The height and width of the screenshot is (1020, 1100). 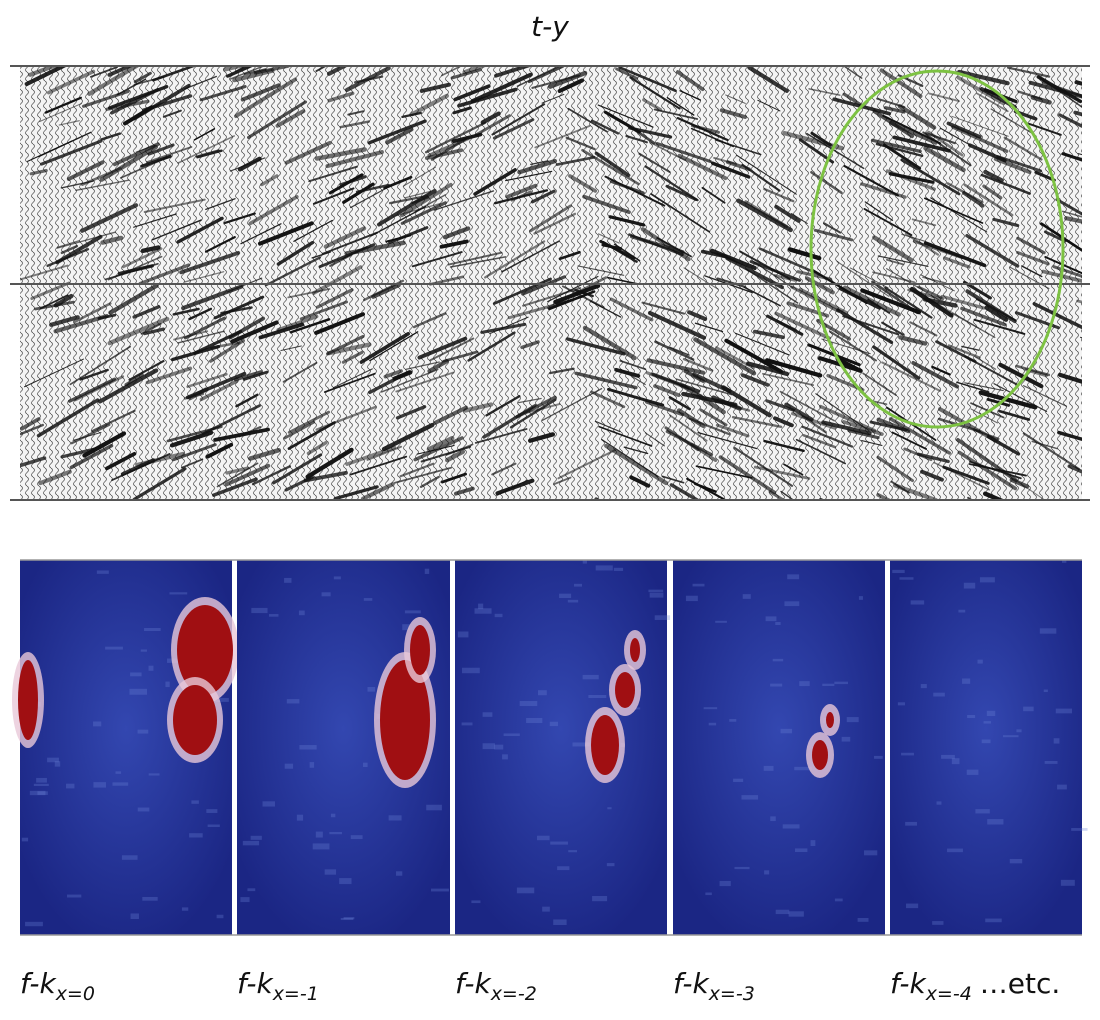 I want to click on label-subscript: x=-3, so click(x=731, y=994).